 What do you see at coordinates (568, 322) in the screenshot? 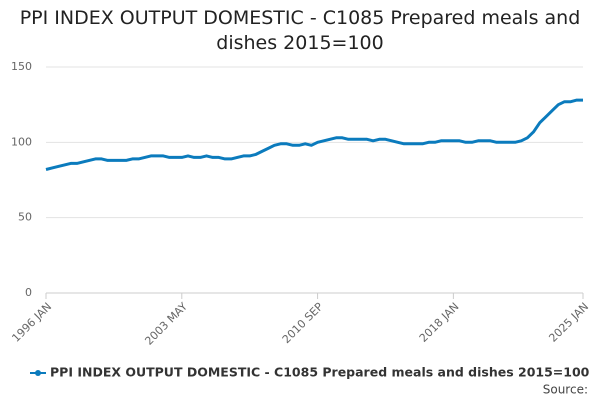
I see `x-tick-label: 2025 JAN` at bounding box center [568, 322].